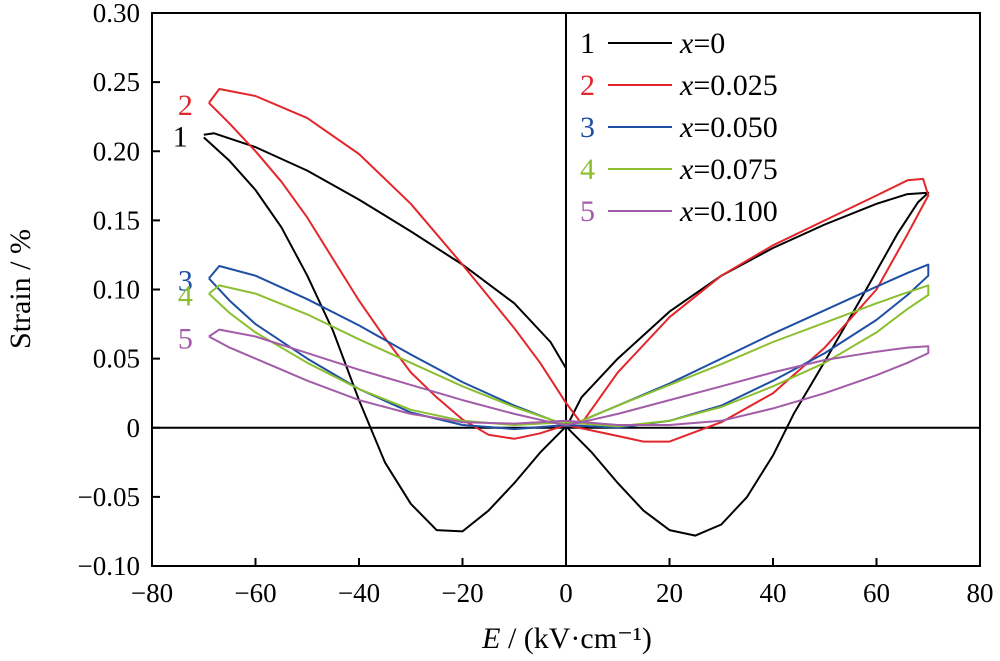  I want to click on legend-value: =0.025, so click(735, 85).